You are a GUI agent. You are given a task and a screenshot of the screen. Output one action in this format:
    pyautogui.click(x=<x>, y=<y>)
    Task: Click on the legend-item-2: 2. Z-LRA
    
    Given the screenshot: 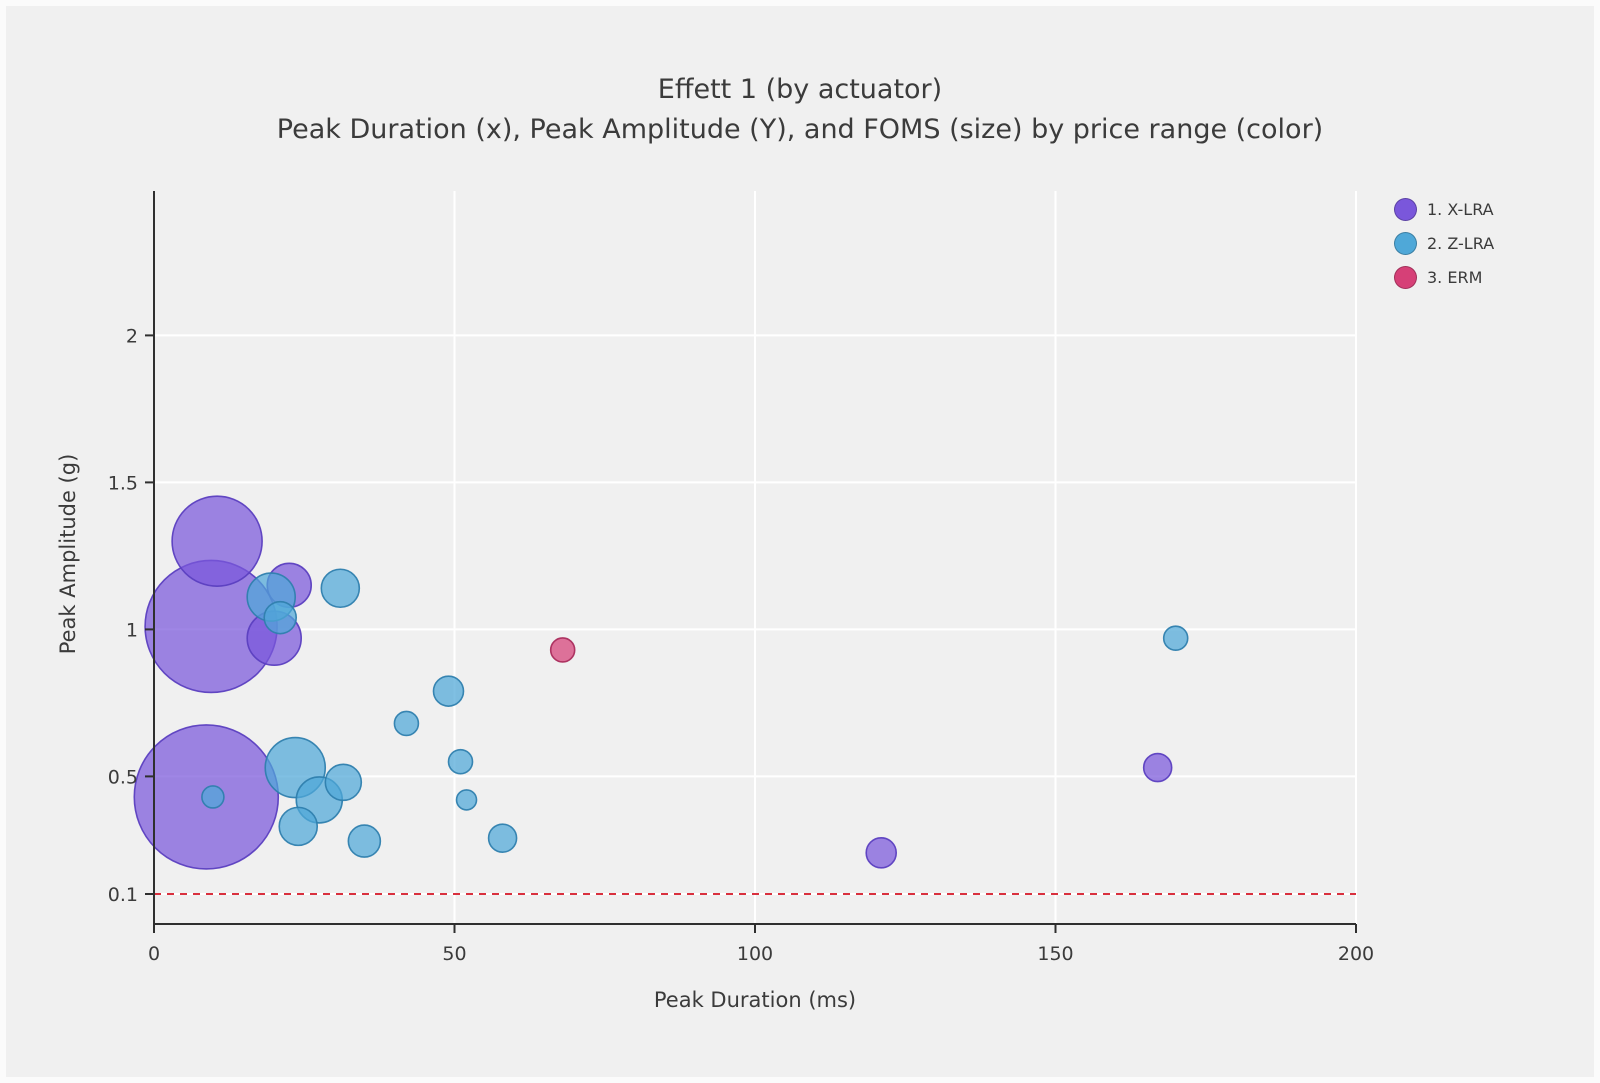 What is the action you would take?
    pyautogui.click(x=1444, y=243)
    